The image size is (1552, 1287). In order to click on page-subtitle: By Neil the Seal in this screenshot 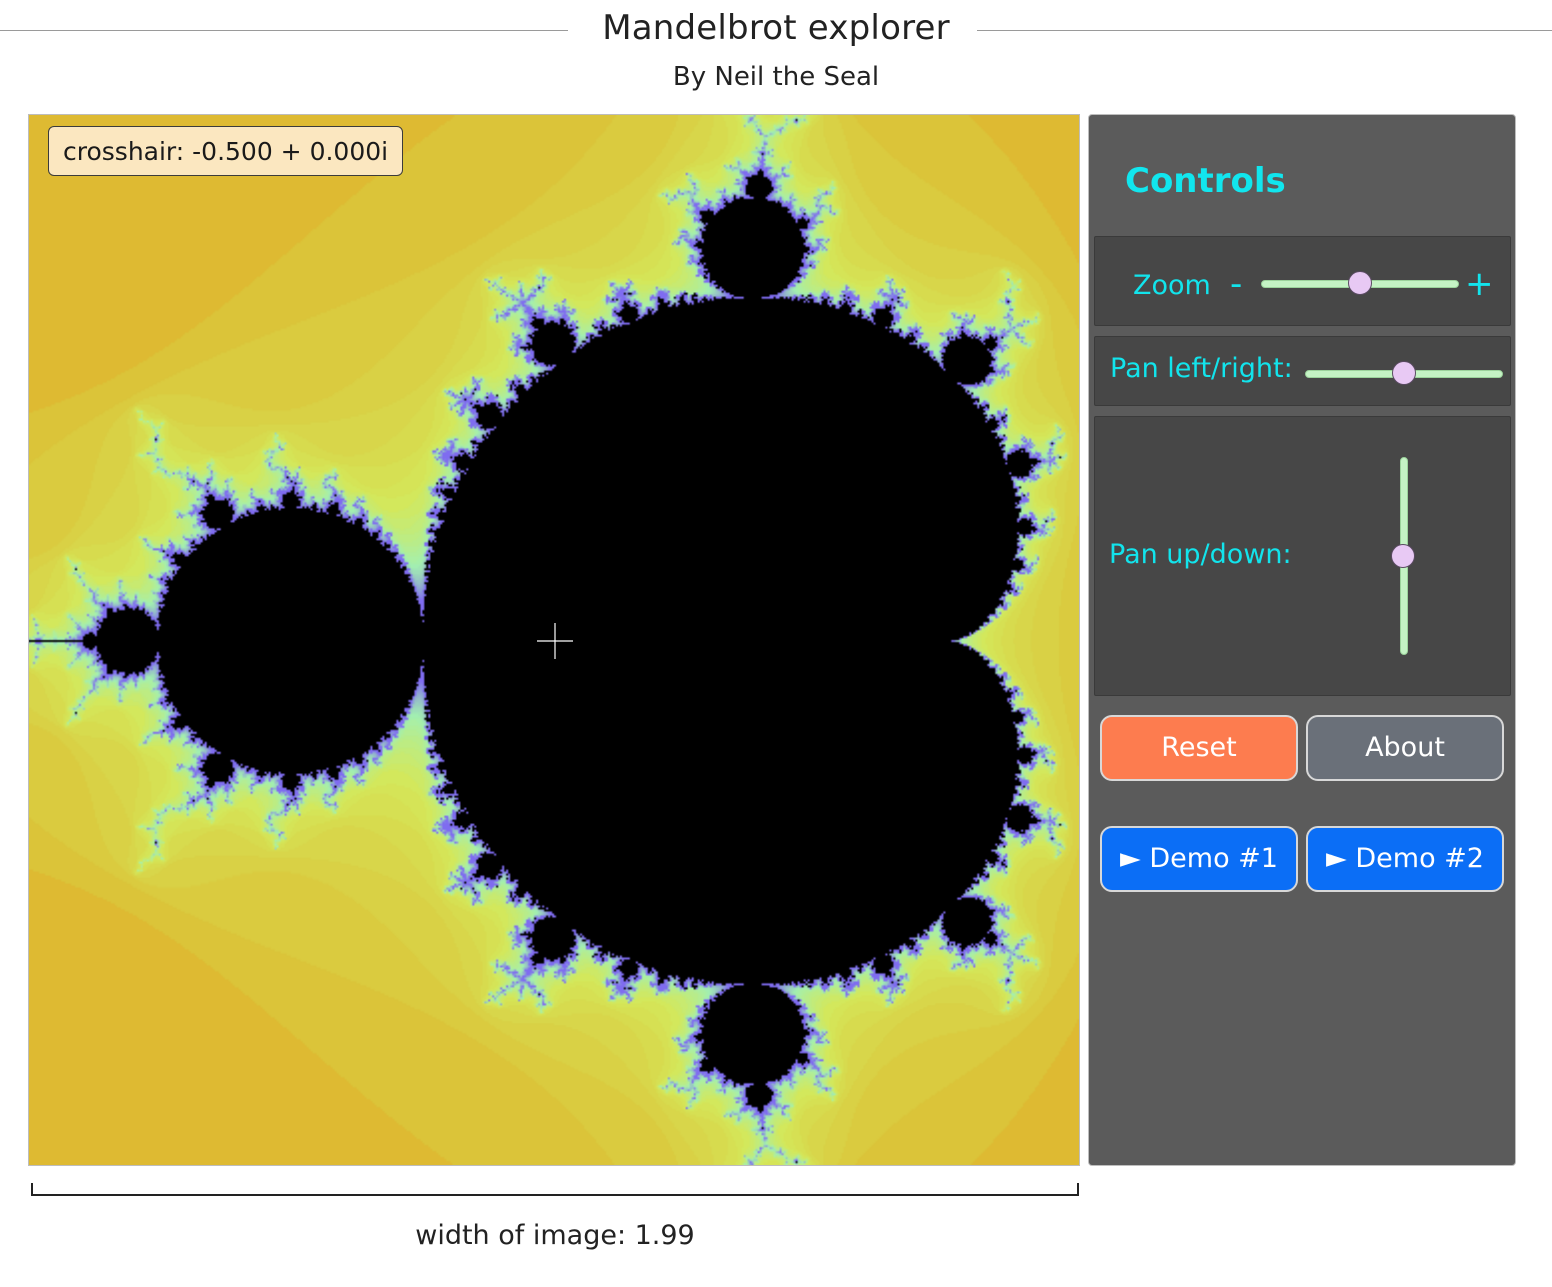, I will do `click(776, 77)`.